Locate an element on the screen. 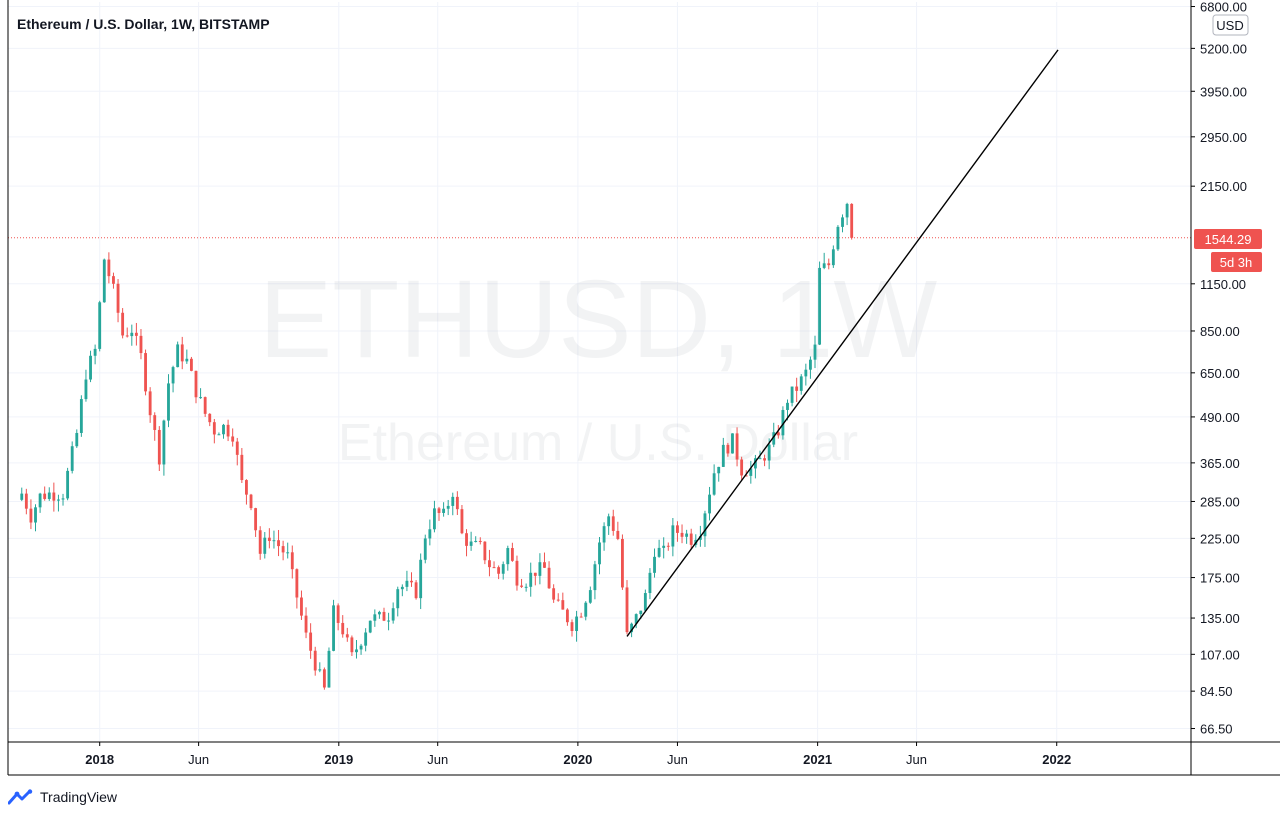  tradingview-brand: TradingView is located at coordinates (62, 797).